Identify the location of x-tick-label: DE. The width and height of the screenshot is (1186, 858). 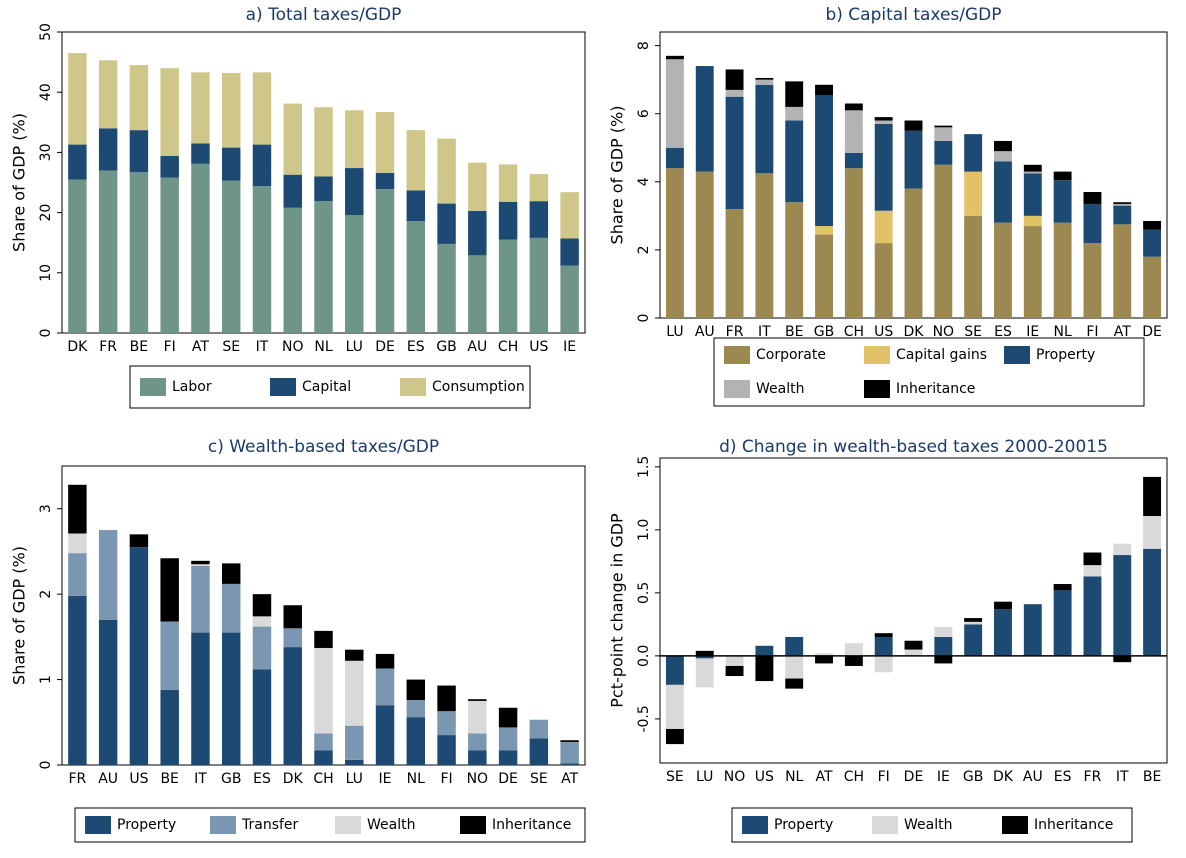
(385, 347).